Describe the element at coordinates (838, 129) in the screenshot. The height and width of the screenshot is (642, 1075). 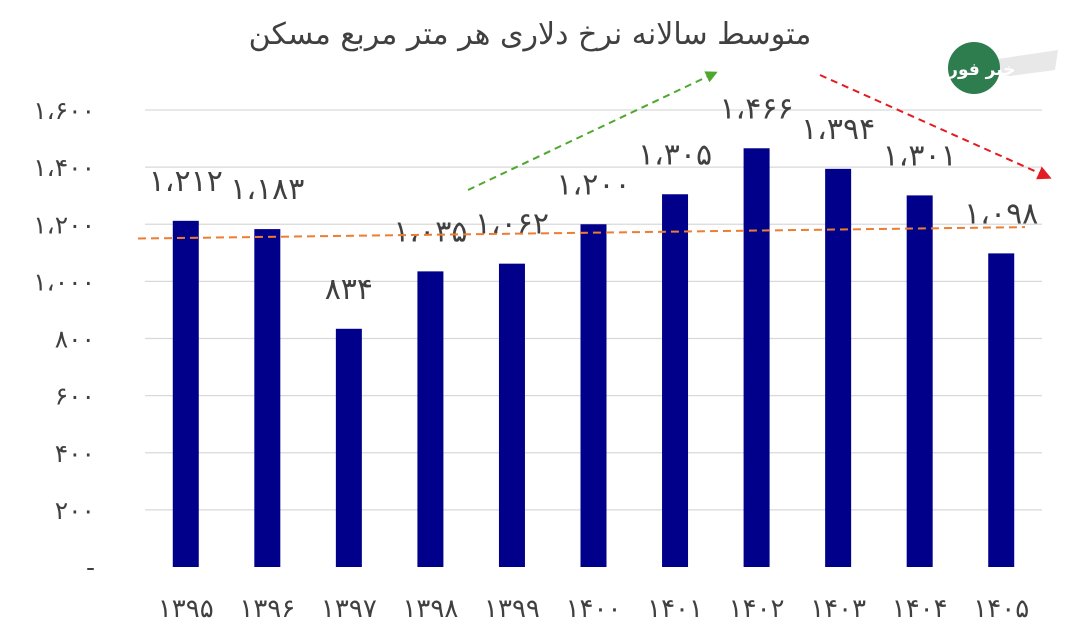
I see `data-label: ۱،۳۹۴` at that location.